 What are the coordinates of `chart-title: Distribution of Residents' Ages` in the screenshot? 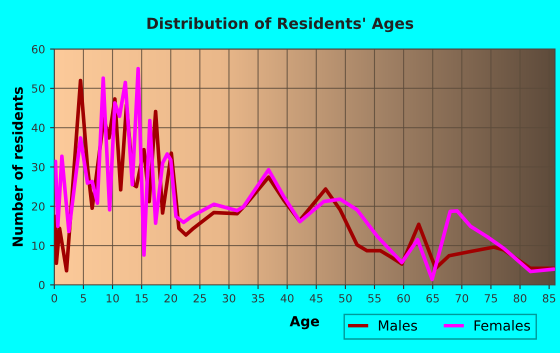 It's located at (280, 24).